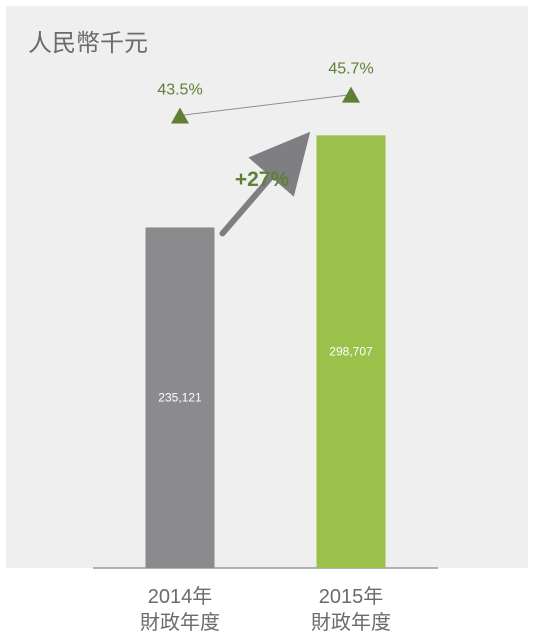 The height and width of the screenshot is (639, 534). Describe the element at coordinates (265, 105) in the screenshot. I see `percent-connector-line` at that location.